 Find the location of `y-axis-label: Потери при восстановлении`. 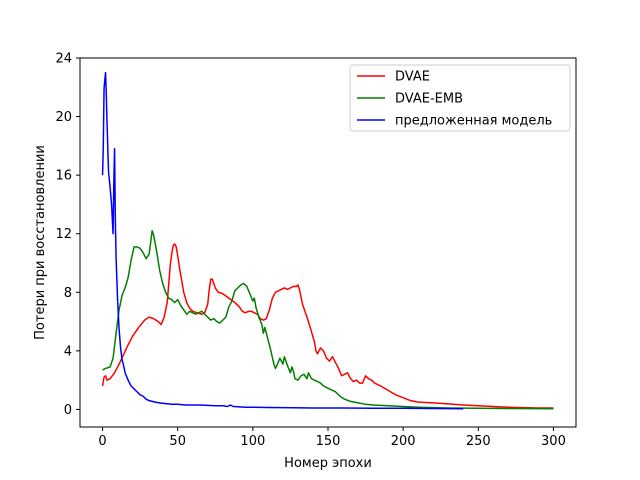

y-axis-label: Потери при восстановлении is located at coordinates (40, 242).